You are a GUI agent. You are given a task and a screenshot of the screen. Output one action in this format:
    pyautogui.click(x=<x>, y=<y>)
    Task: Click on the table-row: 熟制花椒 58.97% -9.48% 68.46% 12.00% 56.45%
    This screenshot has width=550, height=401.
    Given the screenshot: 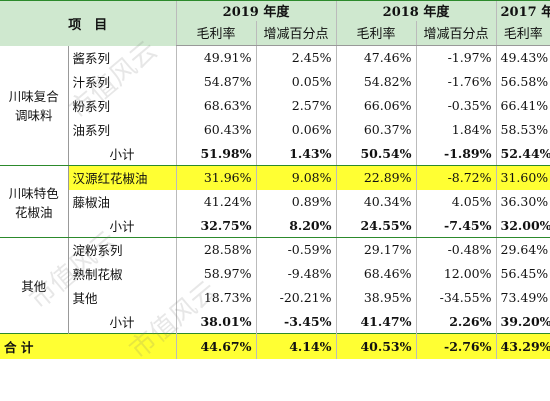 What is the action you would take?
    pyautogui.click(x=275, y=273)
    